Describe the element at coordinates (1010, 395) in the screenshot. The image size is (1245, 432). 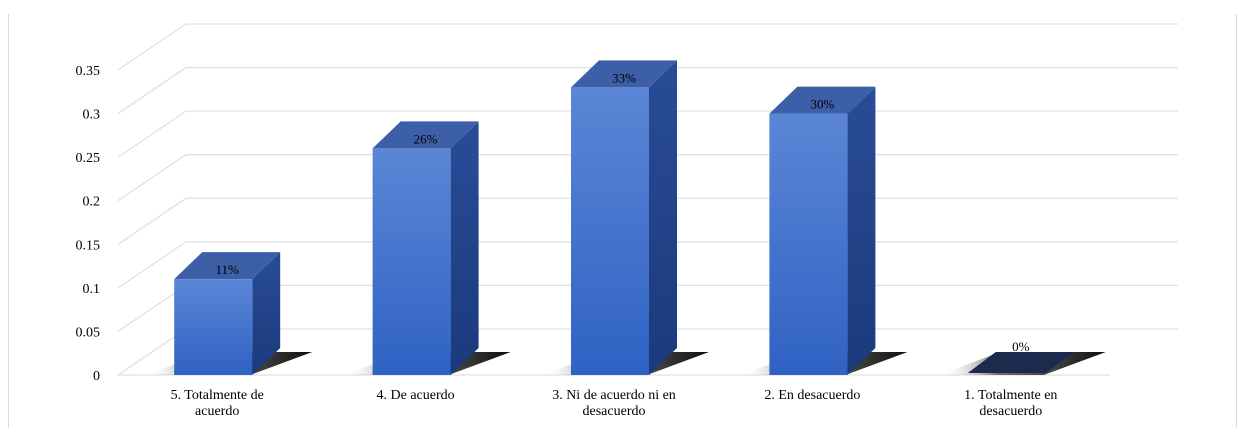
I see `x-tick-label-line: 1. Totalmente en` at that location.